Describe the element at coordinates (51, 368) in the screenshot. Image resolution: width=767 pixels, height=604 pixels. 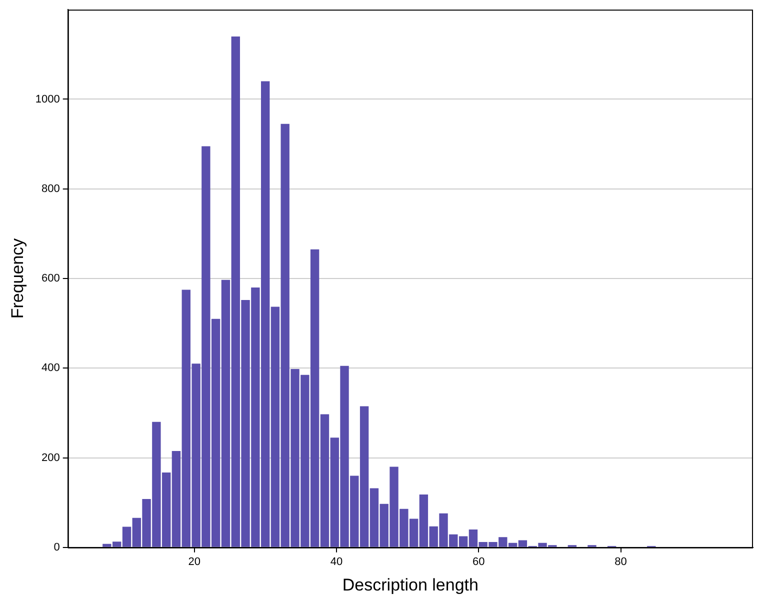
I see `y-tick-label: 400` at that location.